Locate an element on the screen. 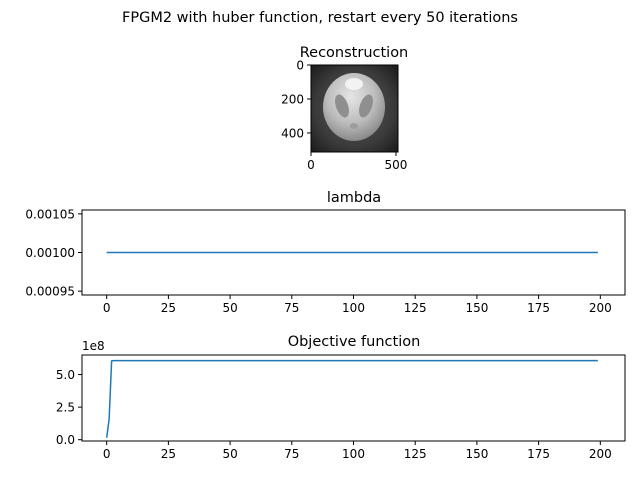 This screenshot has width=640, height=480. y-tick-label: 0.00105 is located at coordinates (50, 214).